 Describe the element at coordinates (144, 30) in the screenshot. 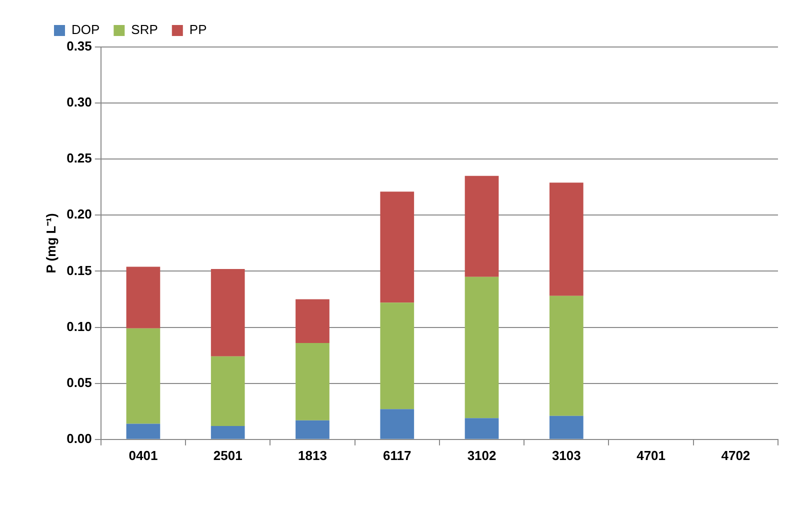

I see `legend-label: SRP` at that location.